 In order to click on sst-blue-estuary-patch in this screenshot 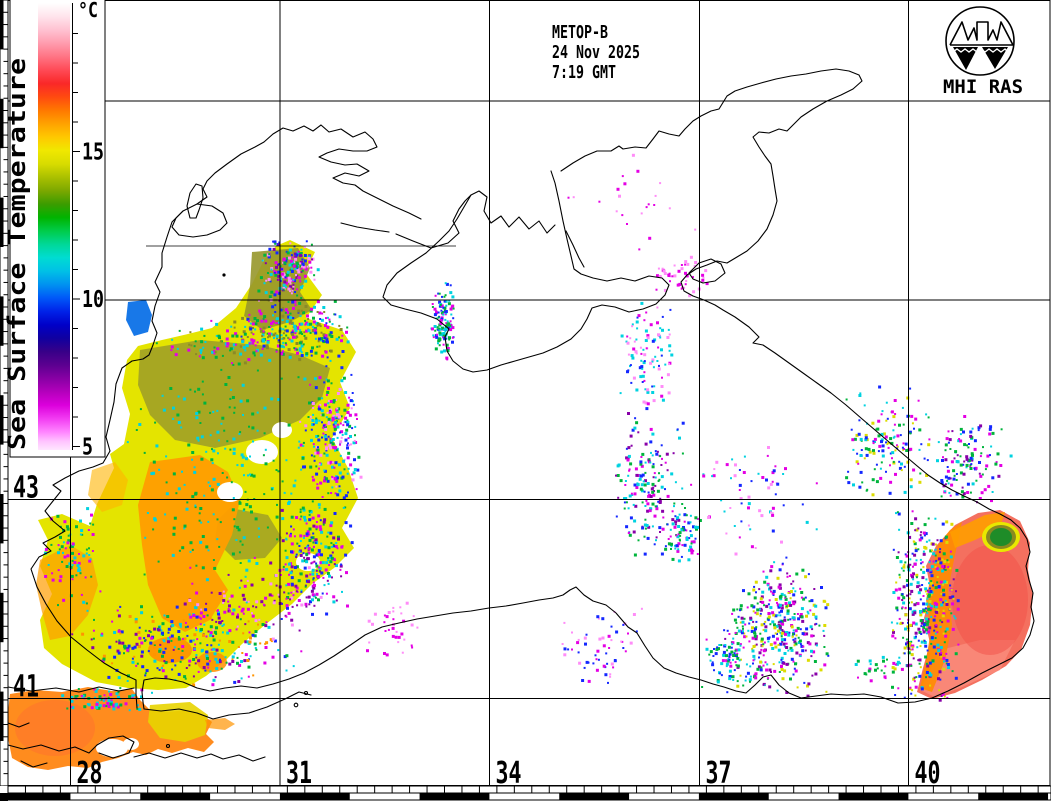, I will do `click(139, 318)`.